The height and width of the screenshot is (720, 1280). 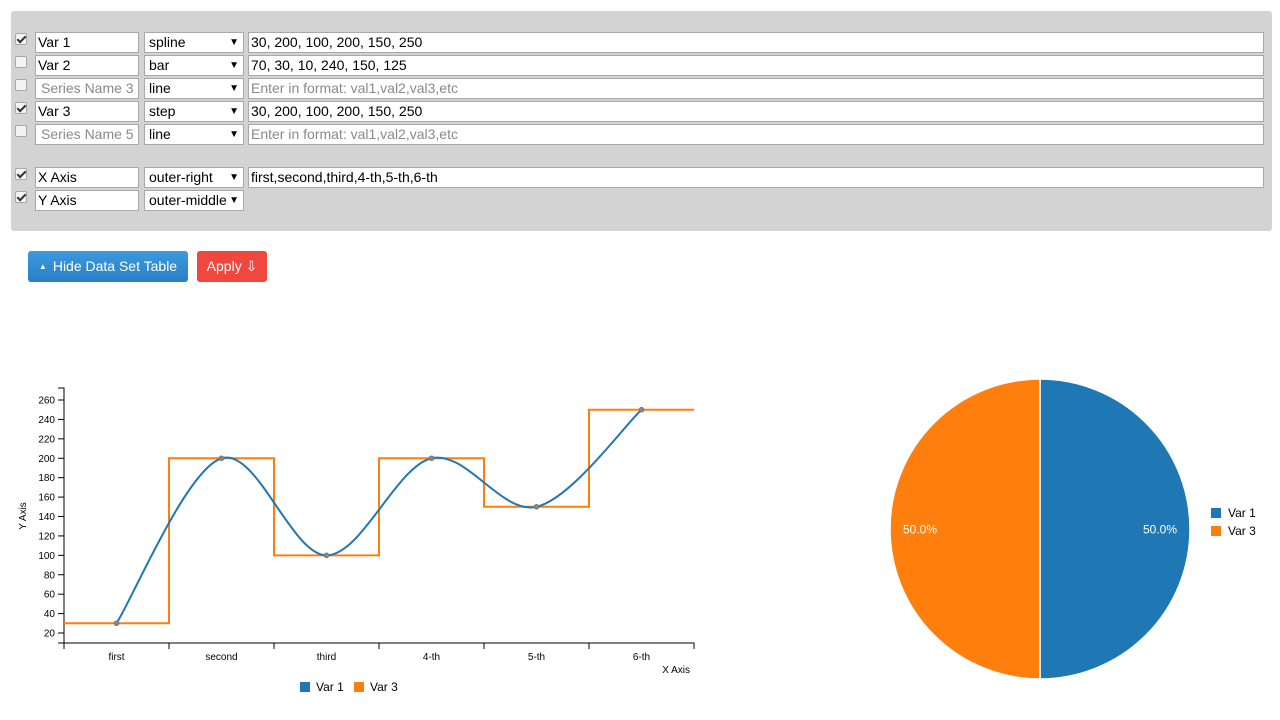 What do you see at coordinates (87, 65) in the screenshot?
I see `series-2-name-input: Var 2` at bounding box center [87, 65].